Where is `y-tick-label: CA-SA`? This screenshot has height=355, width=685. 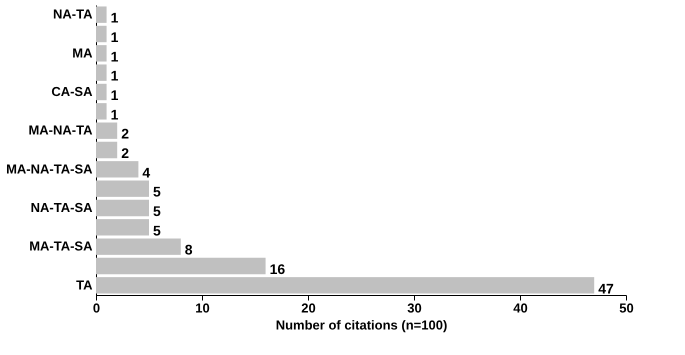 y-tick-label: CA-SA is located at coordinates (72, 91).